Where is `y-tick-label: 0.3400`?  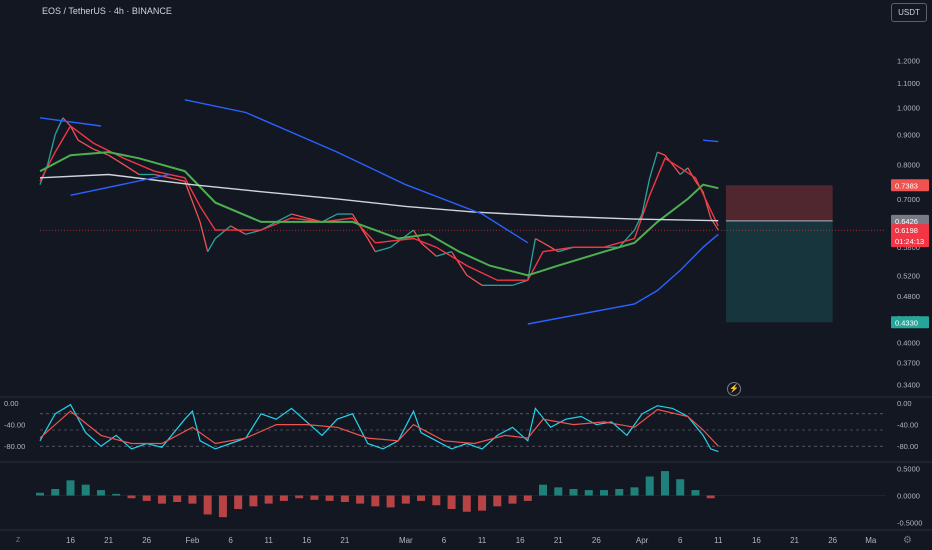 y-tick-label: 0.3400 is located at coordinates (908, 384).